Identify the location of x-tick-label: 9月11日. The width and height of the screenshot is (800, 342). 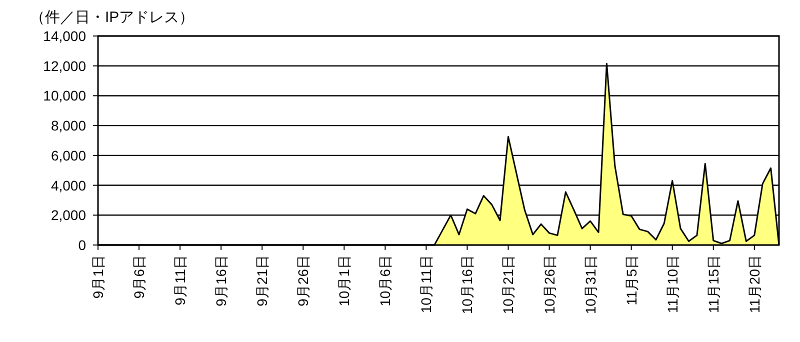
(180, 280).